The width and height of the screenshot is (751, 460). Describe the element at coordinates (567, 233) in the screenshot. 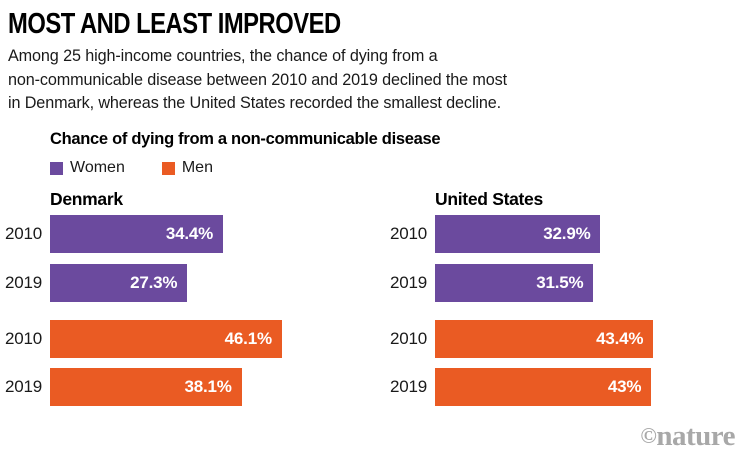

I see `bar-value-label: 32.9%` at that location.